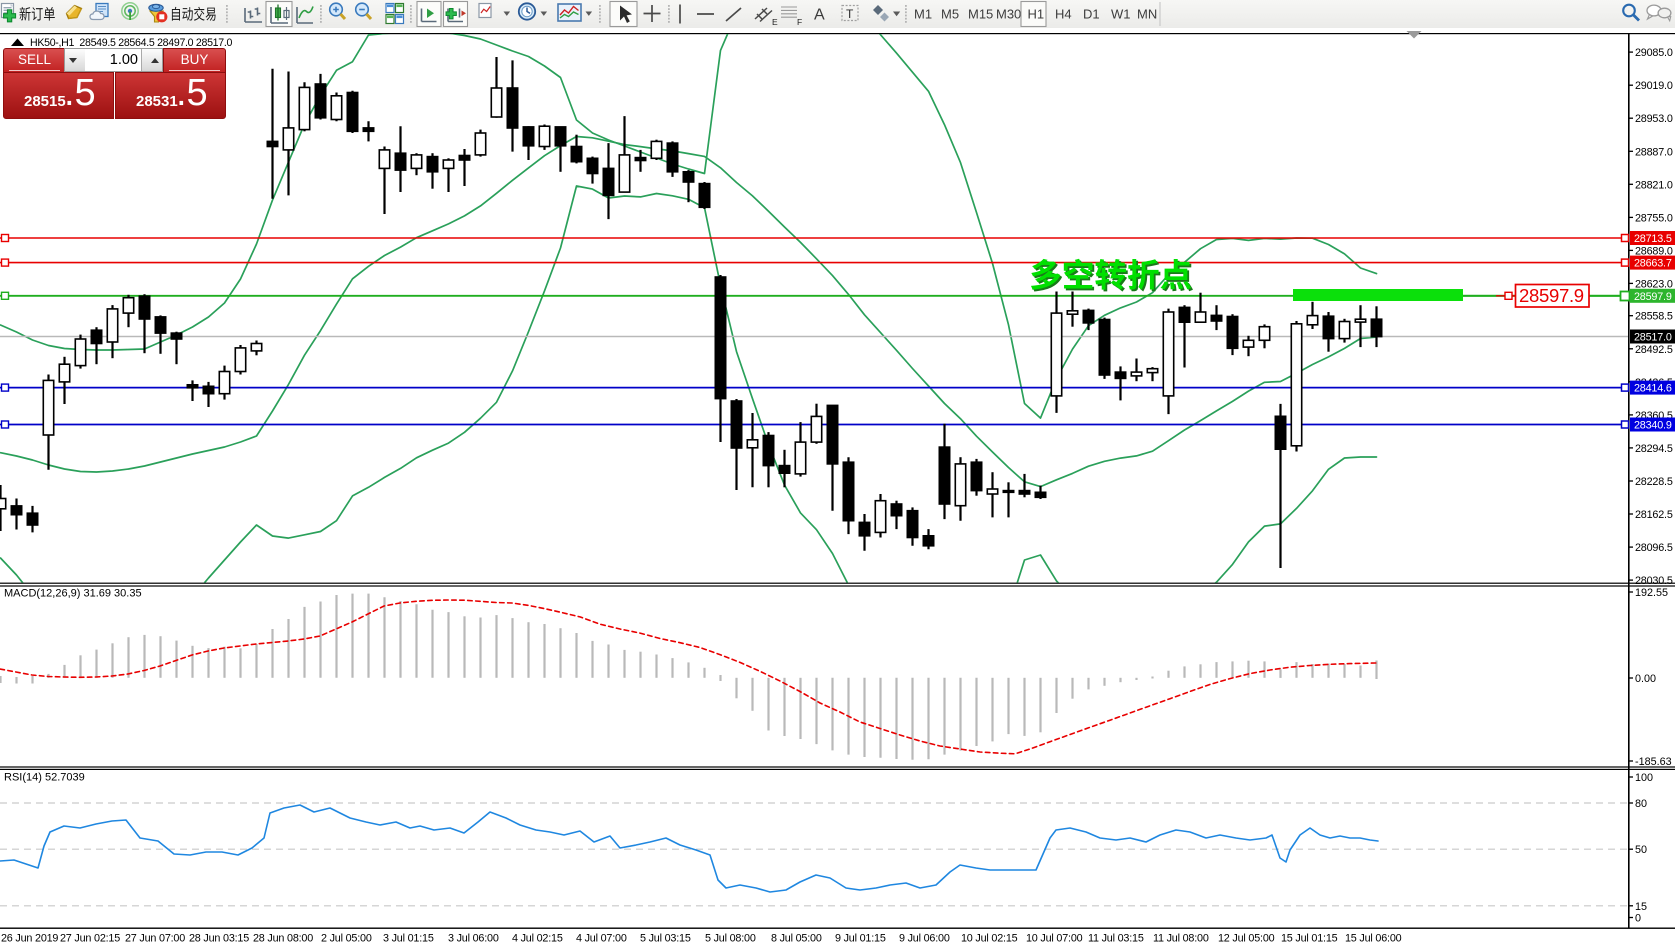 The image size is (1675, 948). I want to click on svg-text: 0.00, so click(1645, 679).